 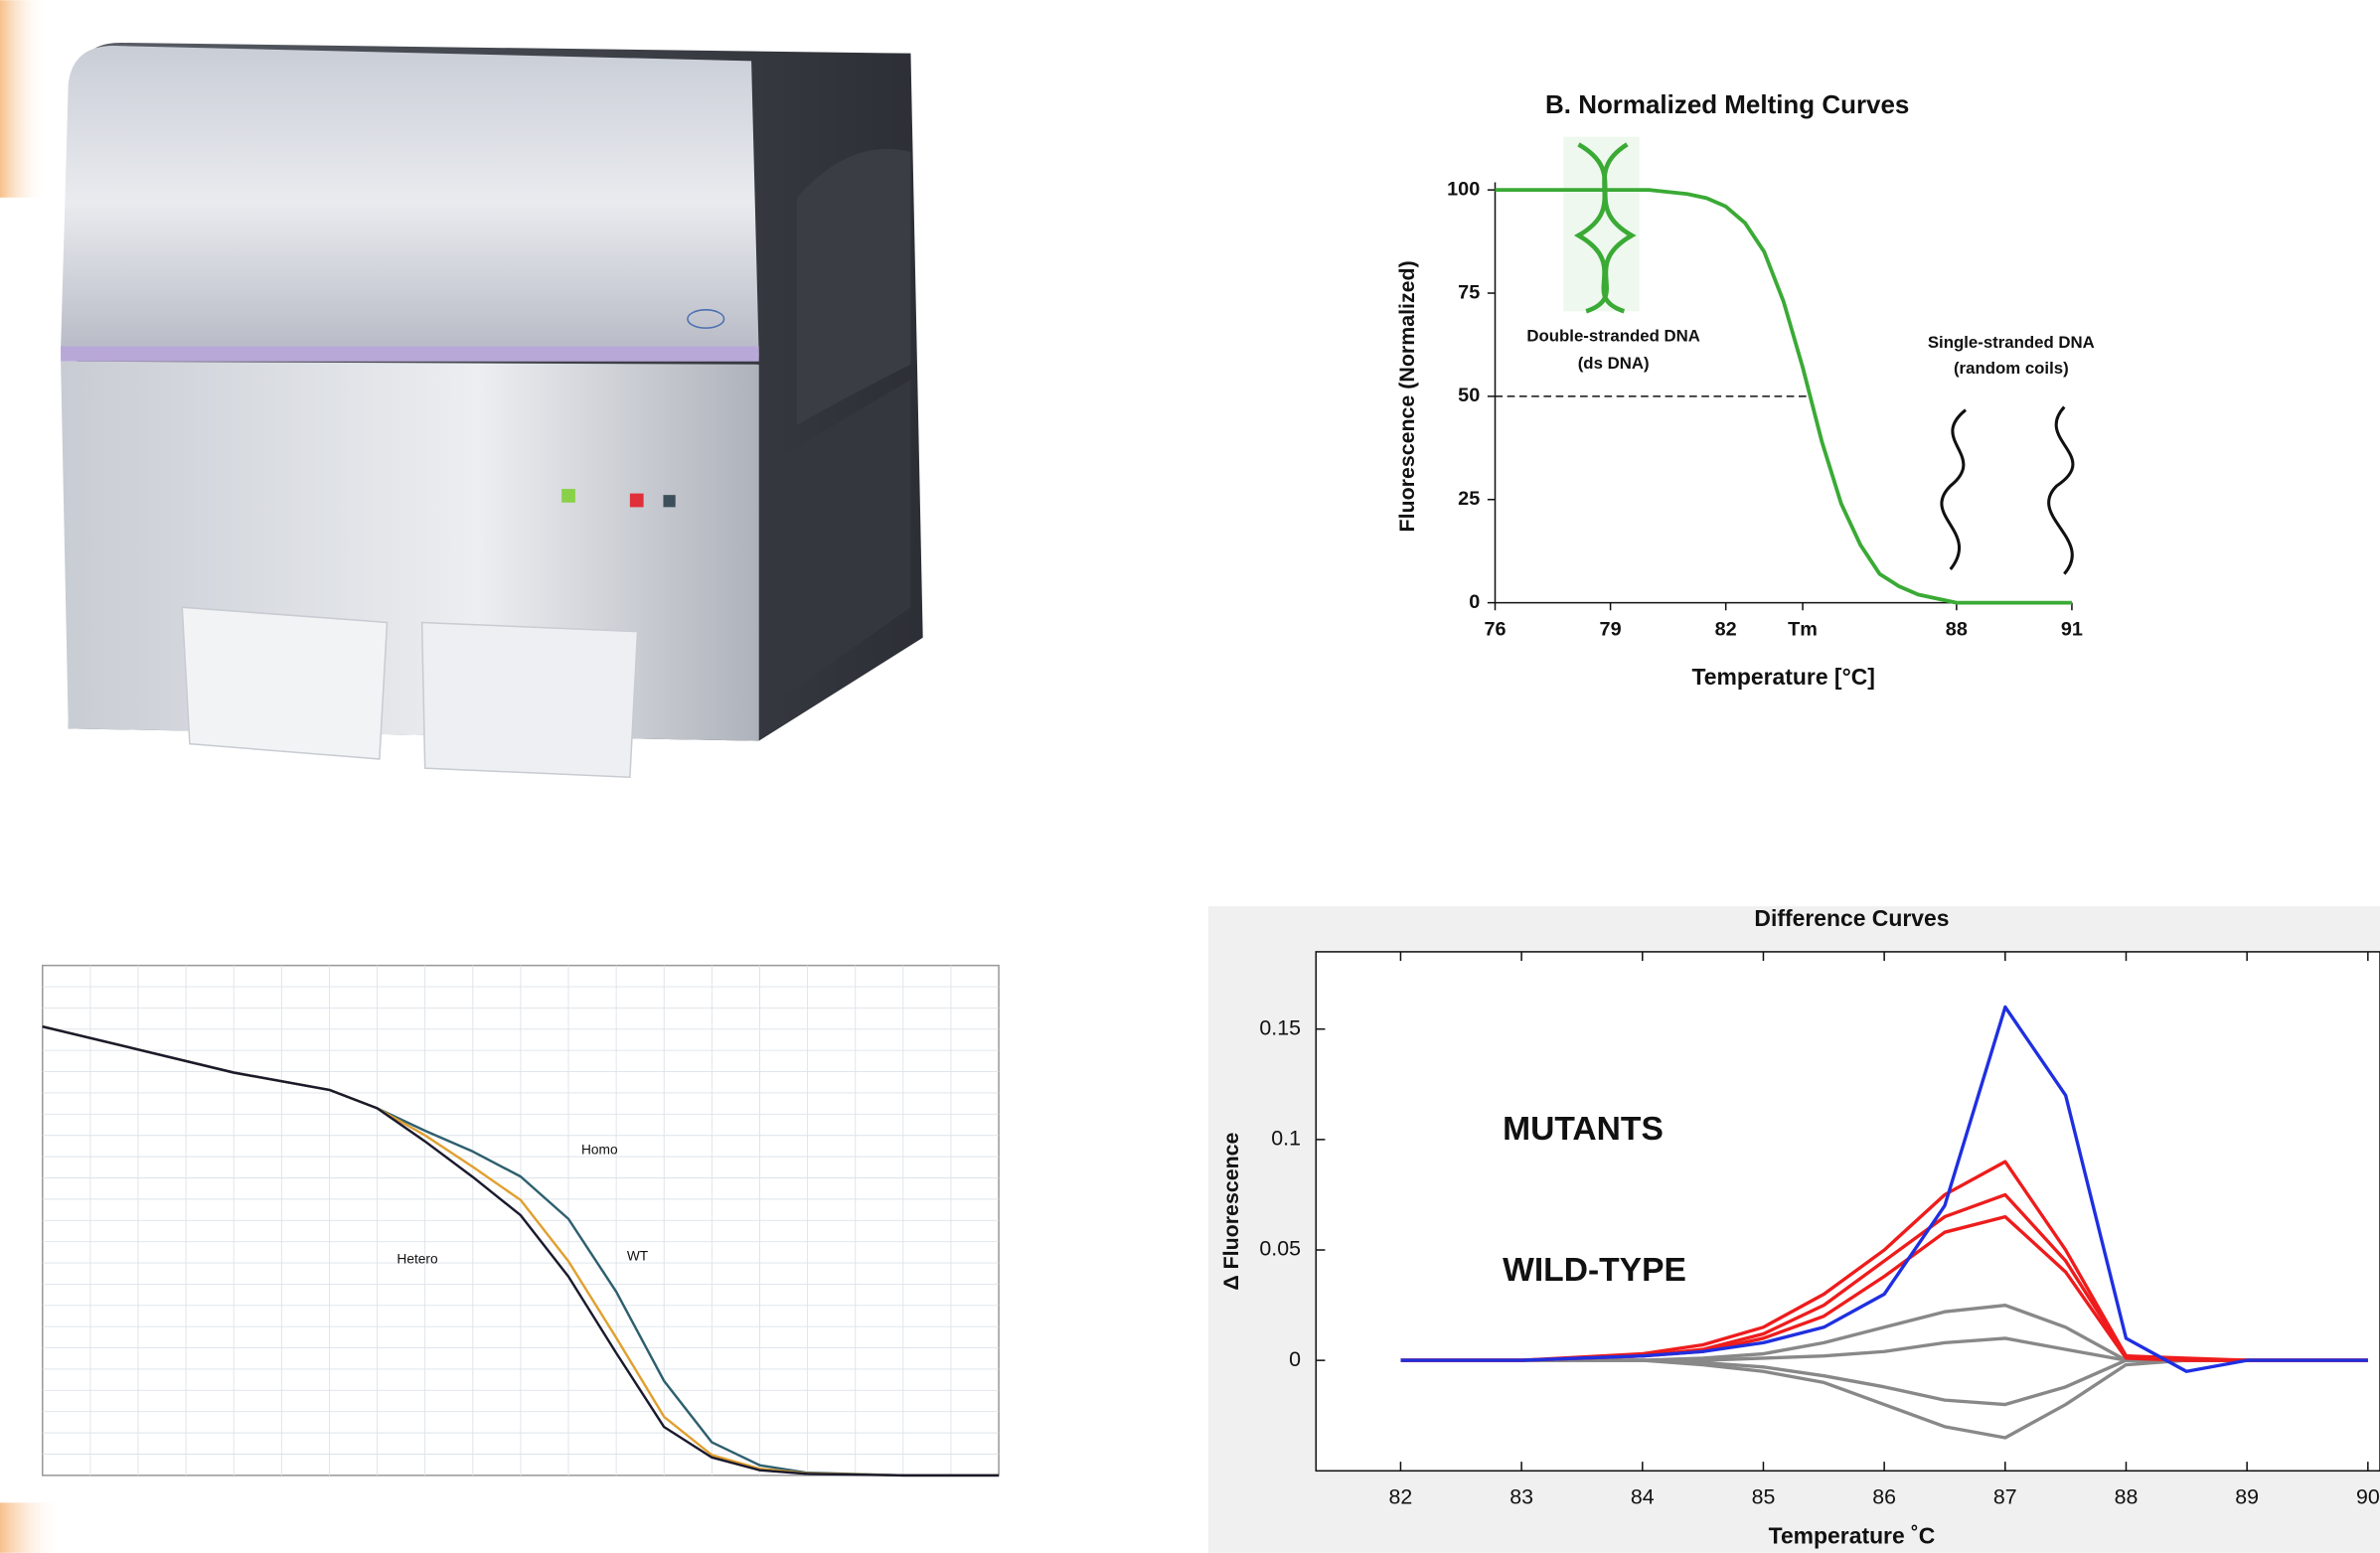 I want to click on x-tick-label: 86, so click(x=1884, y=1496).